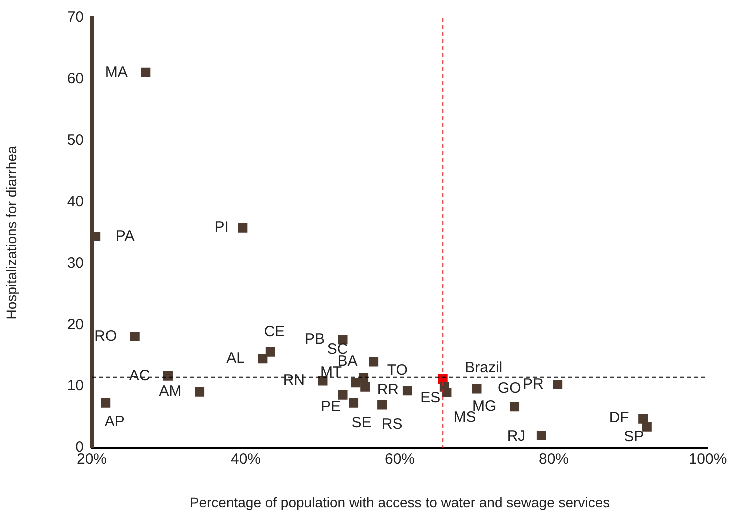  What do you see at coordinates (533, 384) in the screenshot?
I see `annotation: PR` at bounding box center [533, 384].